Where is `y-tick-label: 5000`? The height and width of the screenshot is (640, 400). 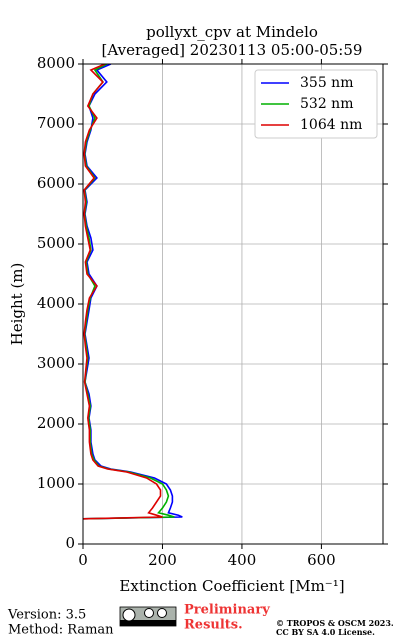
y-tick-label: 5000 is located at coordinates (56, 243).